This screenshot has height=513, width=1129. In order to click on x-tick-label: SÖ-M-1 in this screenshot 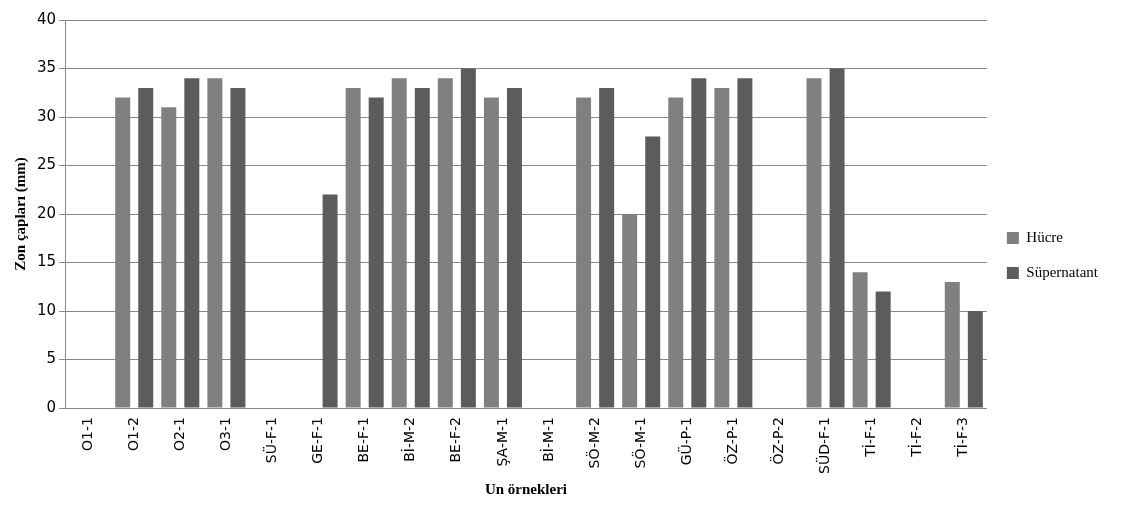, I will do `click(639, 443)`.